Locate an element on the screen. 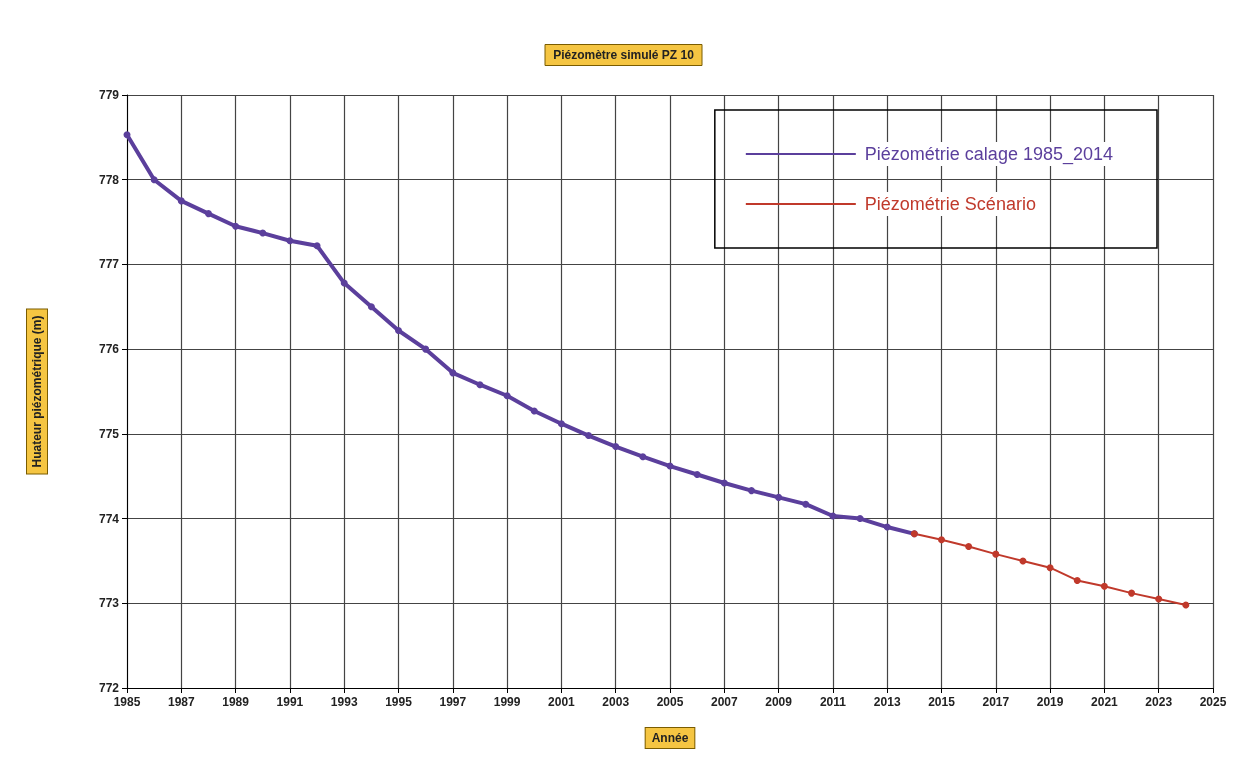 The height and width of the screenshot is (765, 1247). x-tick-label: 1987 is located at coordinates (181, 702).